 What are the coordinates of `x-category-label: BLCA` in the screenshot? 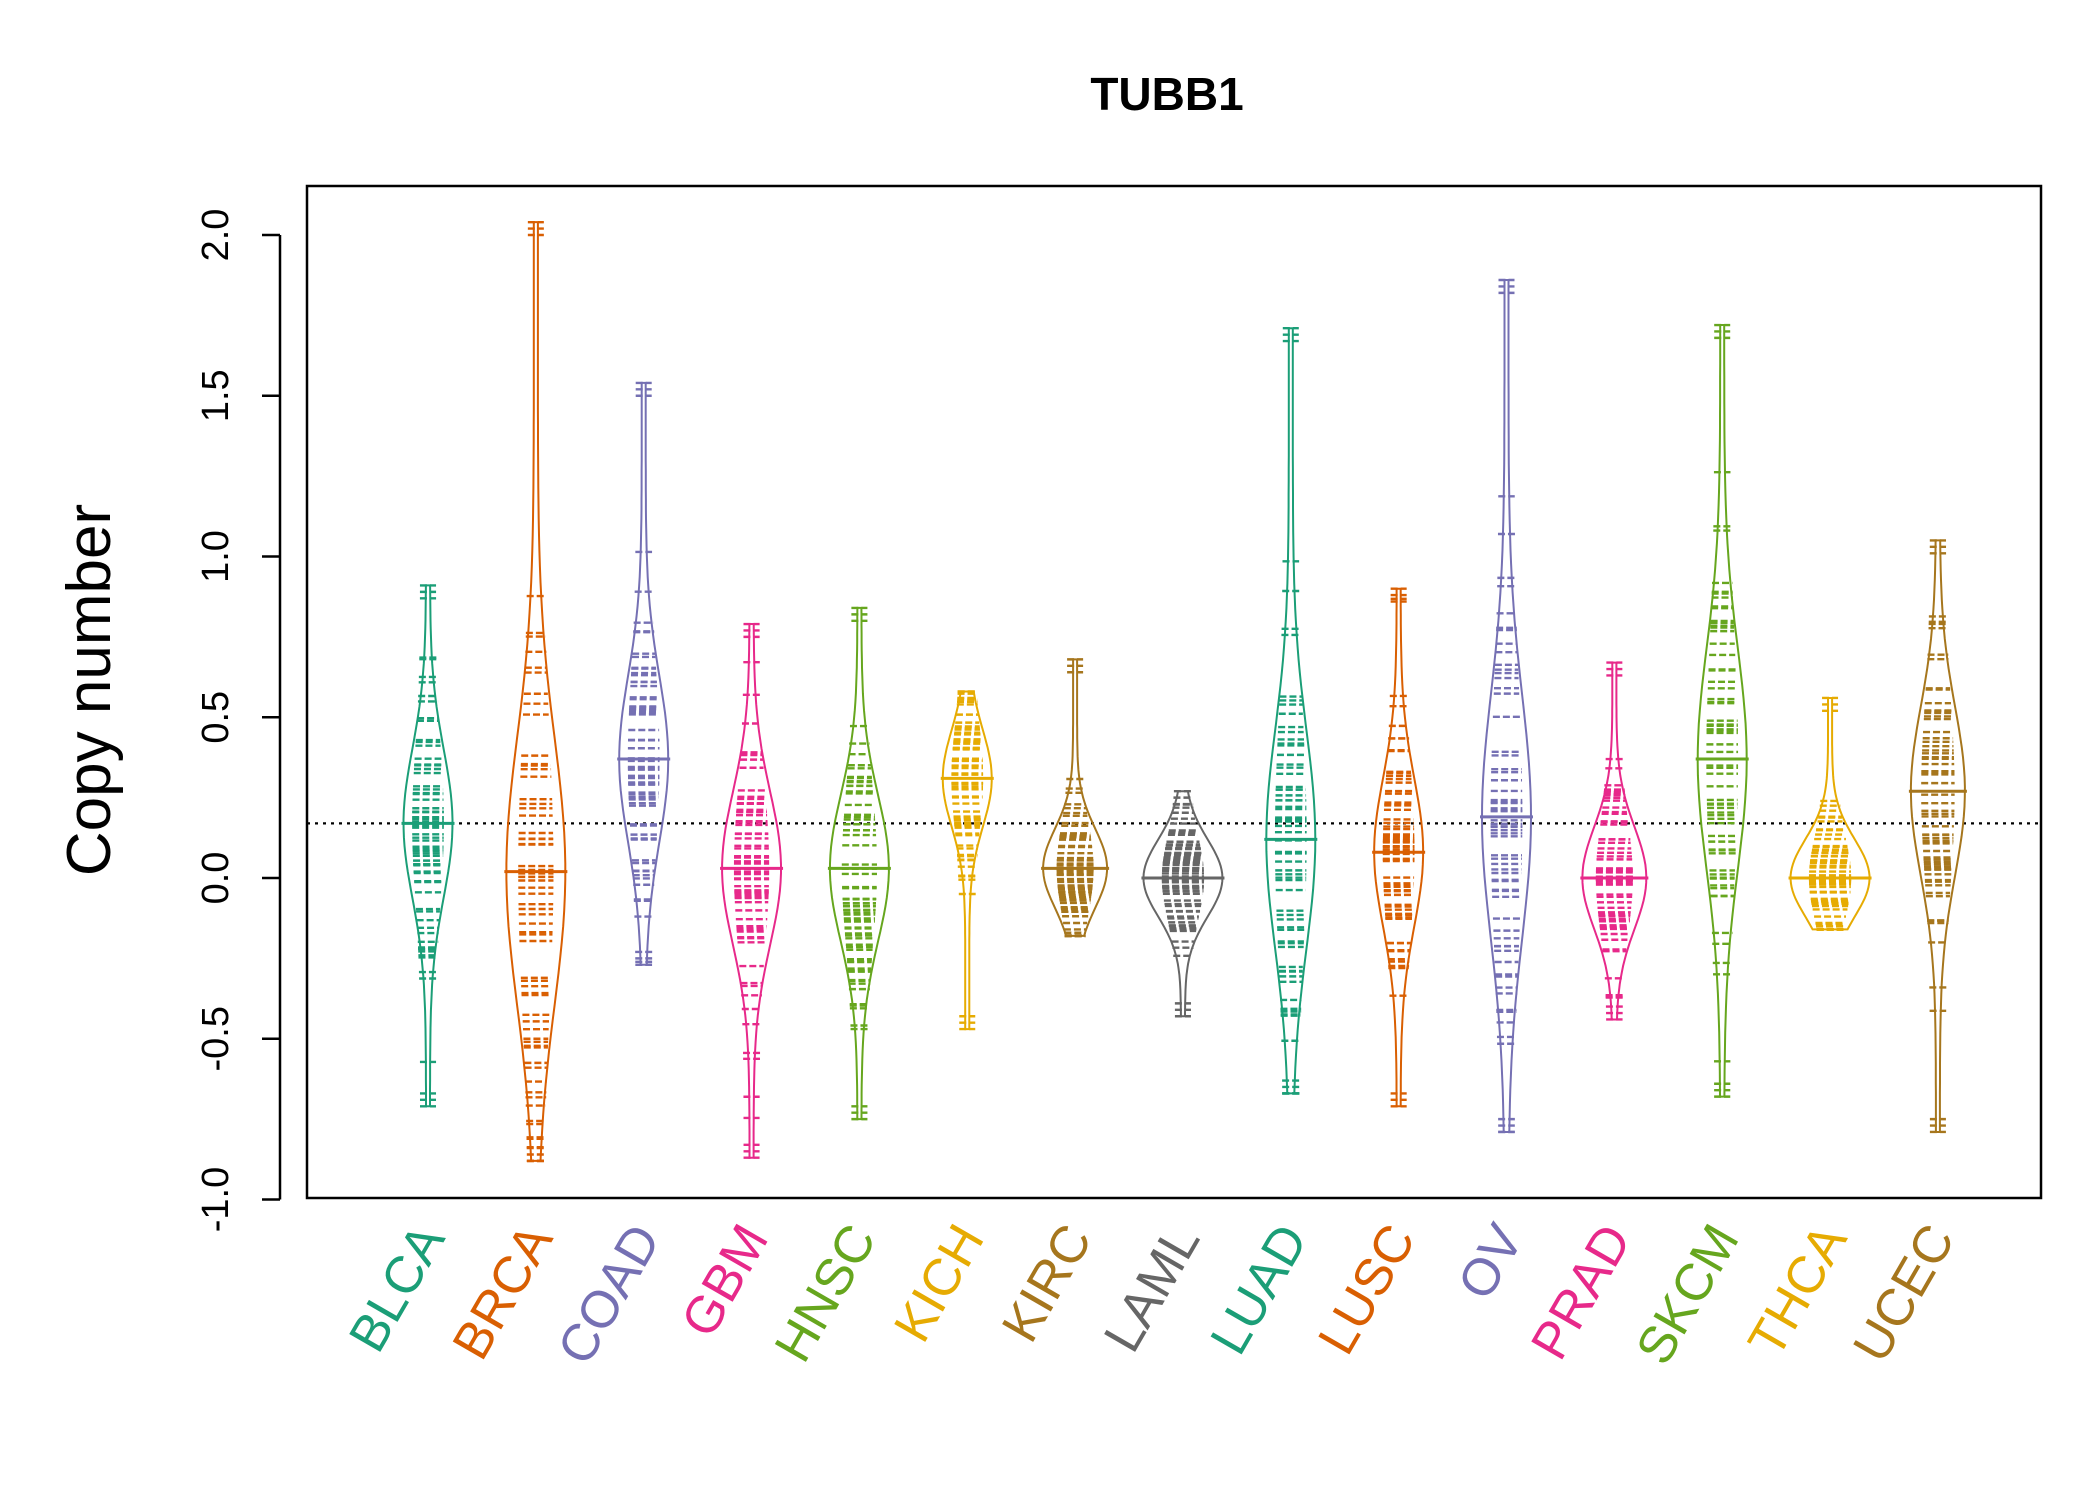 It's located at (397, 1288).